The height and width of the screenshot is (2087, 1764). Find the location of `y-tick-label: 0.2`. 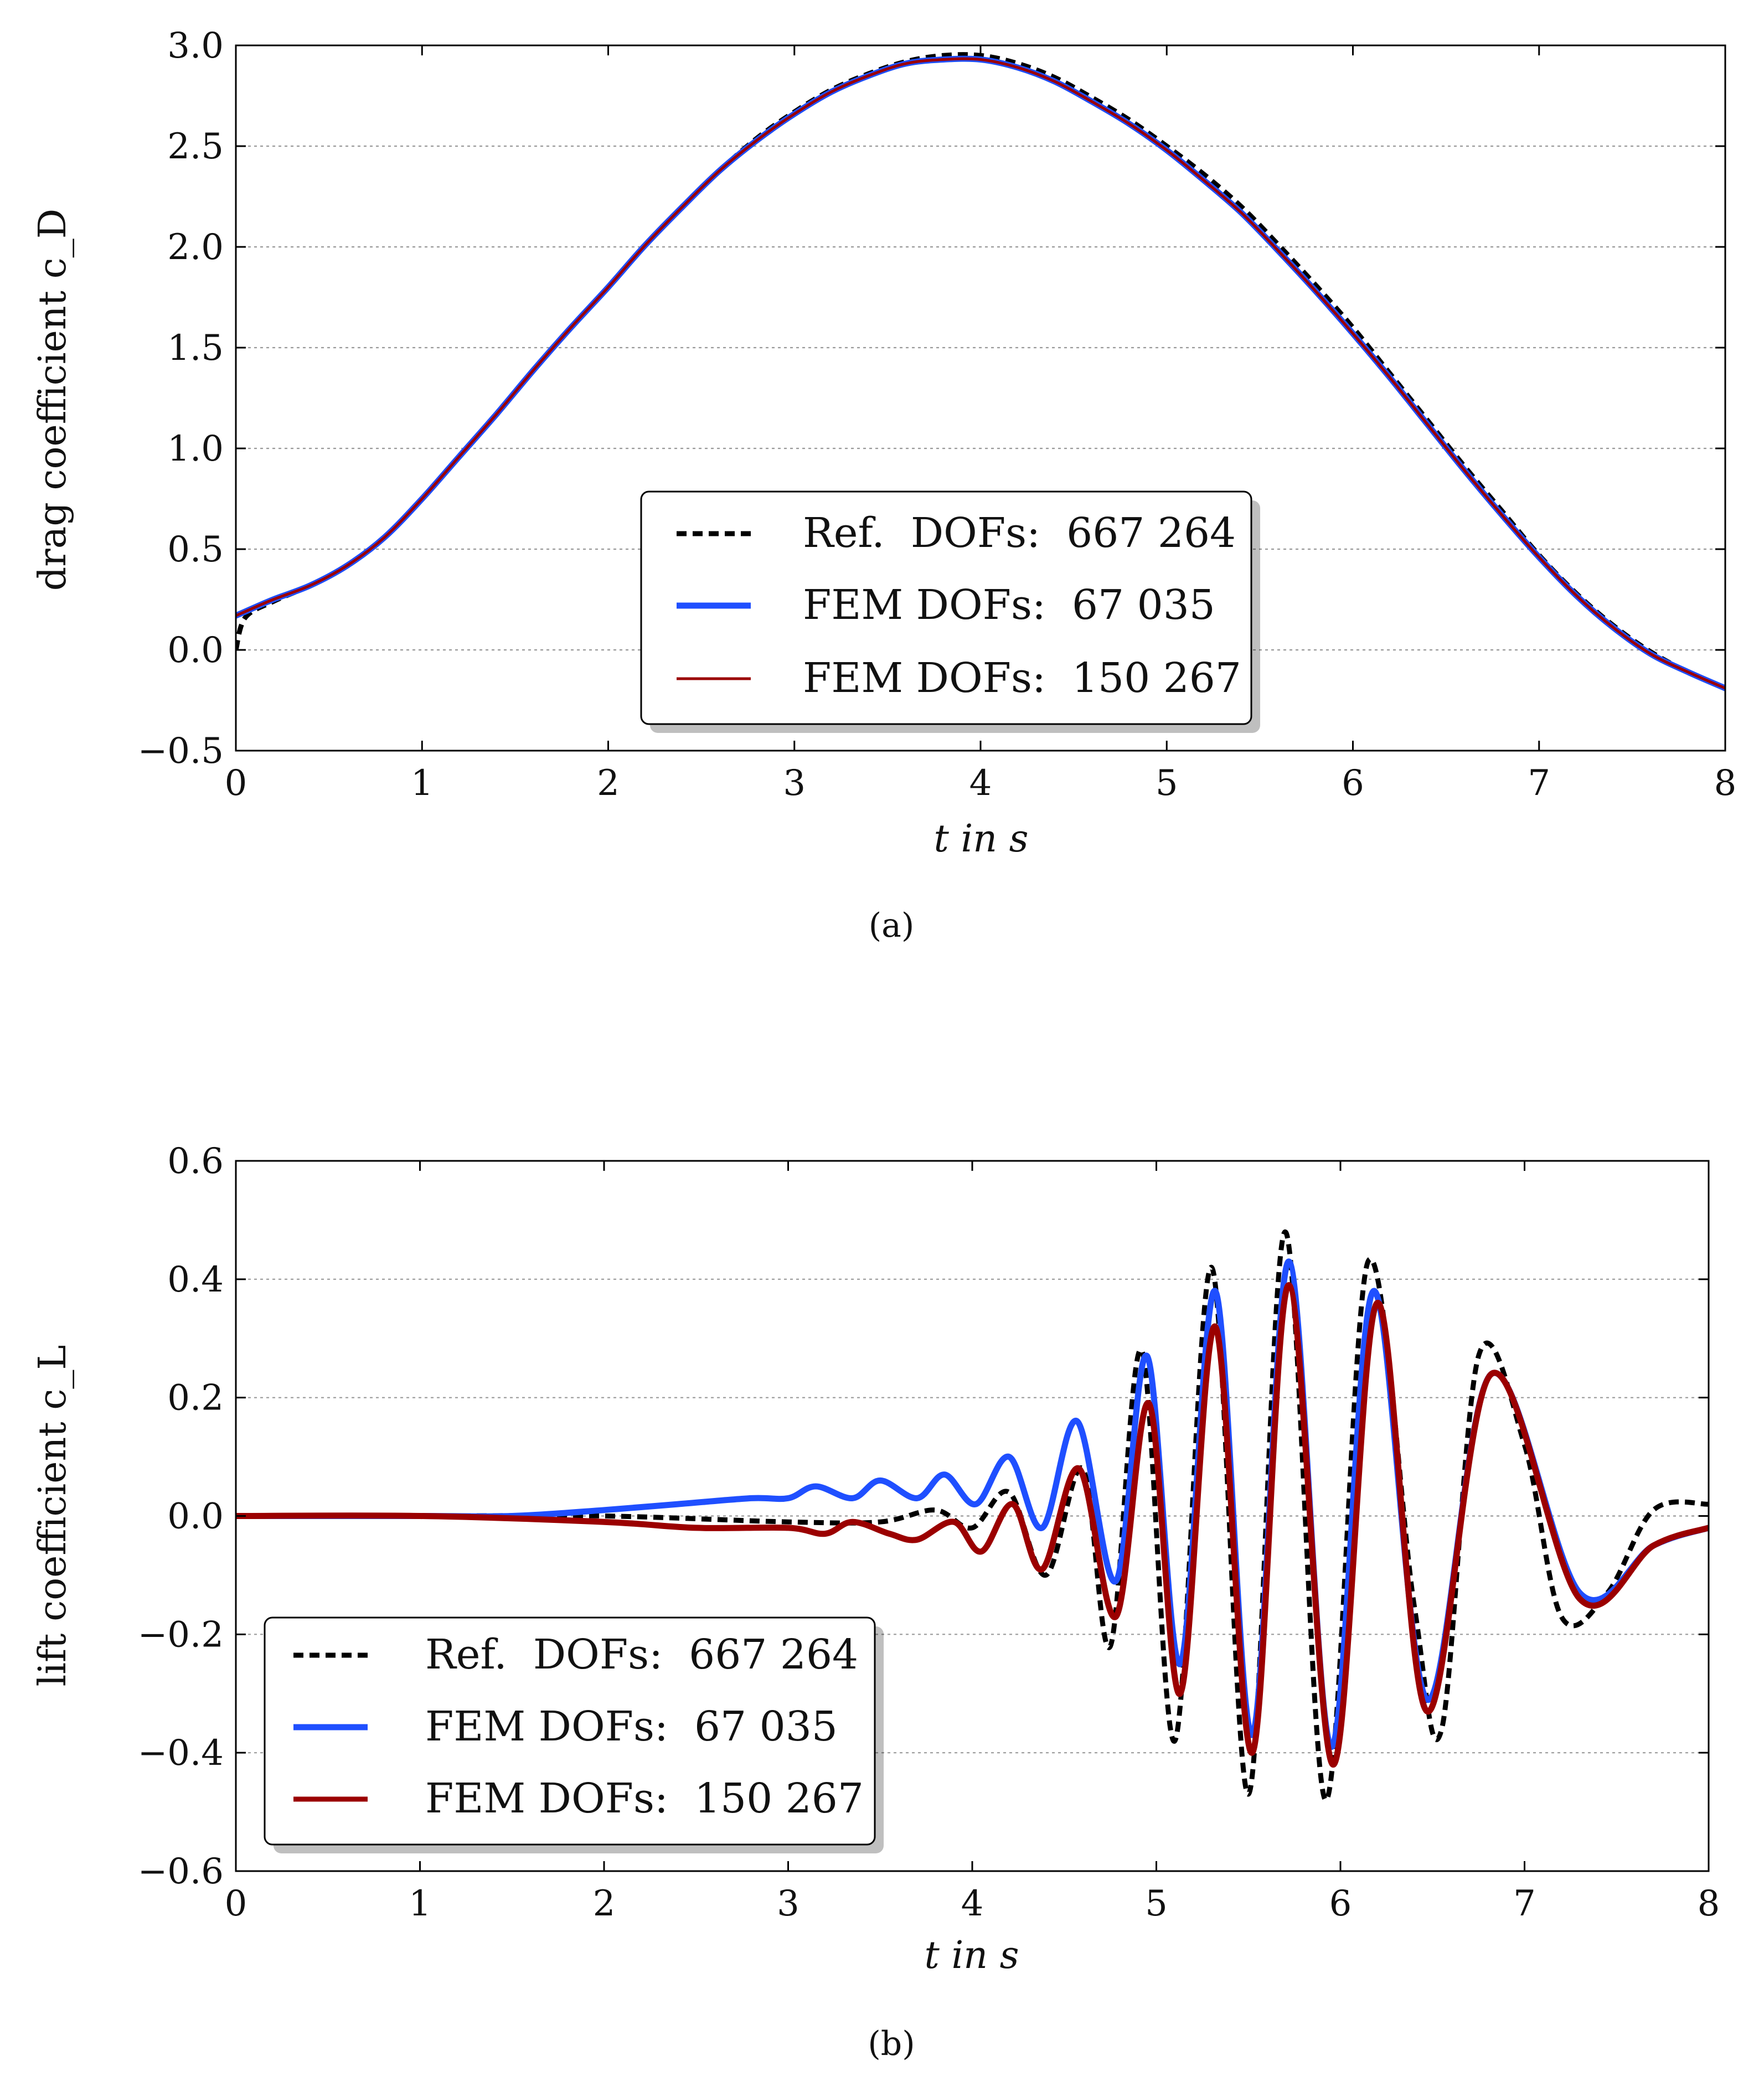

y-tick-label: 0.2 is located at coordinates (195, 1398).